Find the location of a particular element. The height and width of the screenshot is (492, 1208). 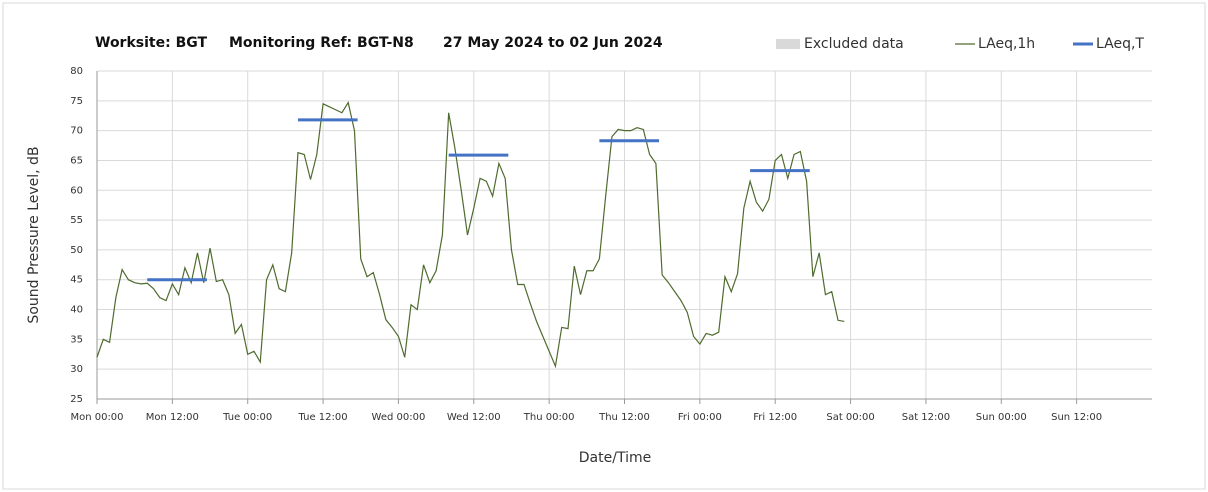

x-tick-label: Sat 00:00 is located at coordinates (850, 417).